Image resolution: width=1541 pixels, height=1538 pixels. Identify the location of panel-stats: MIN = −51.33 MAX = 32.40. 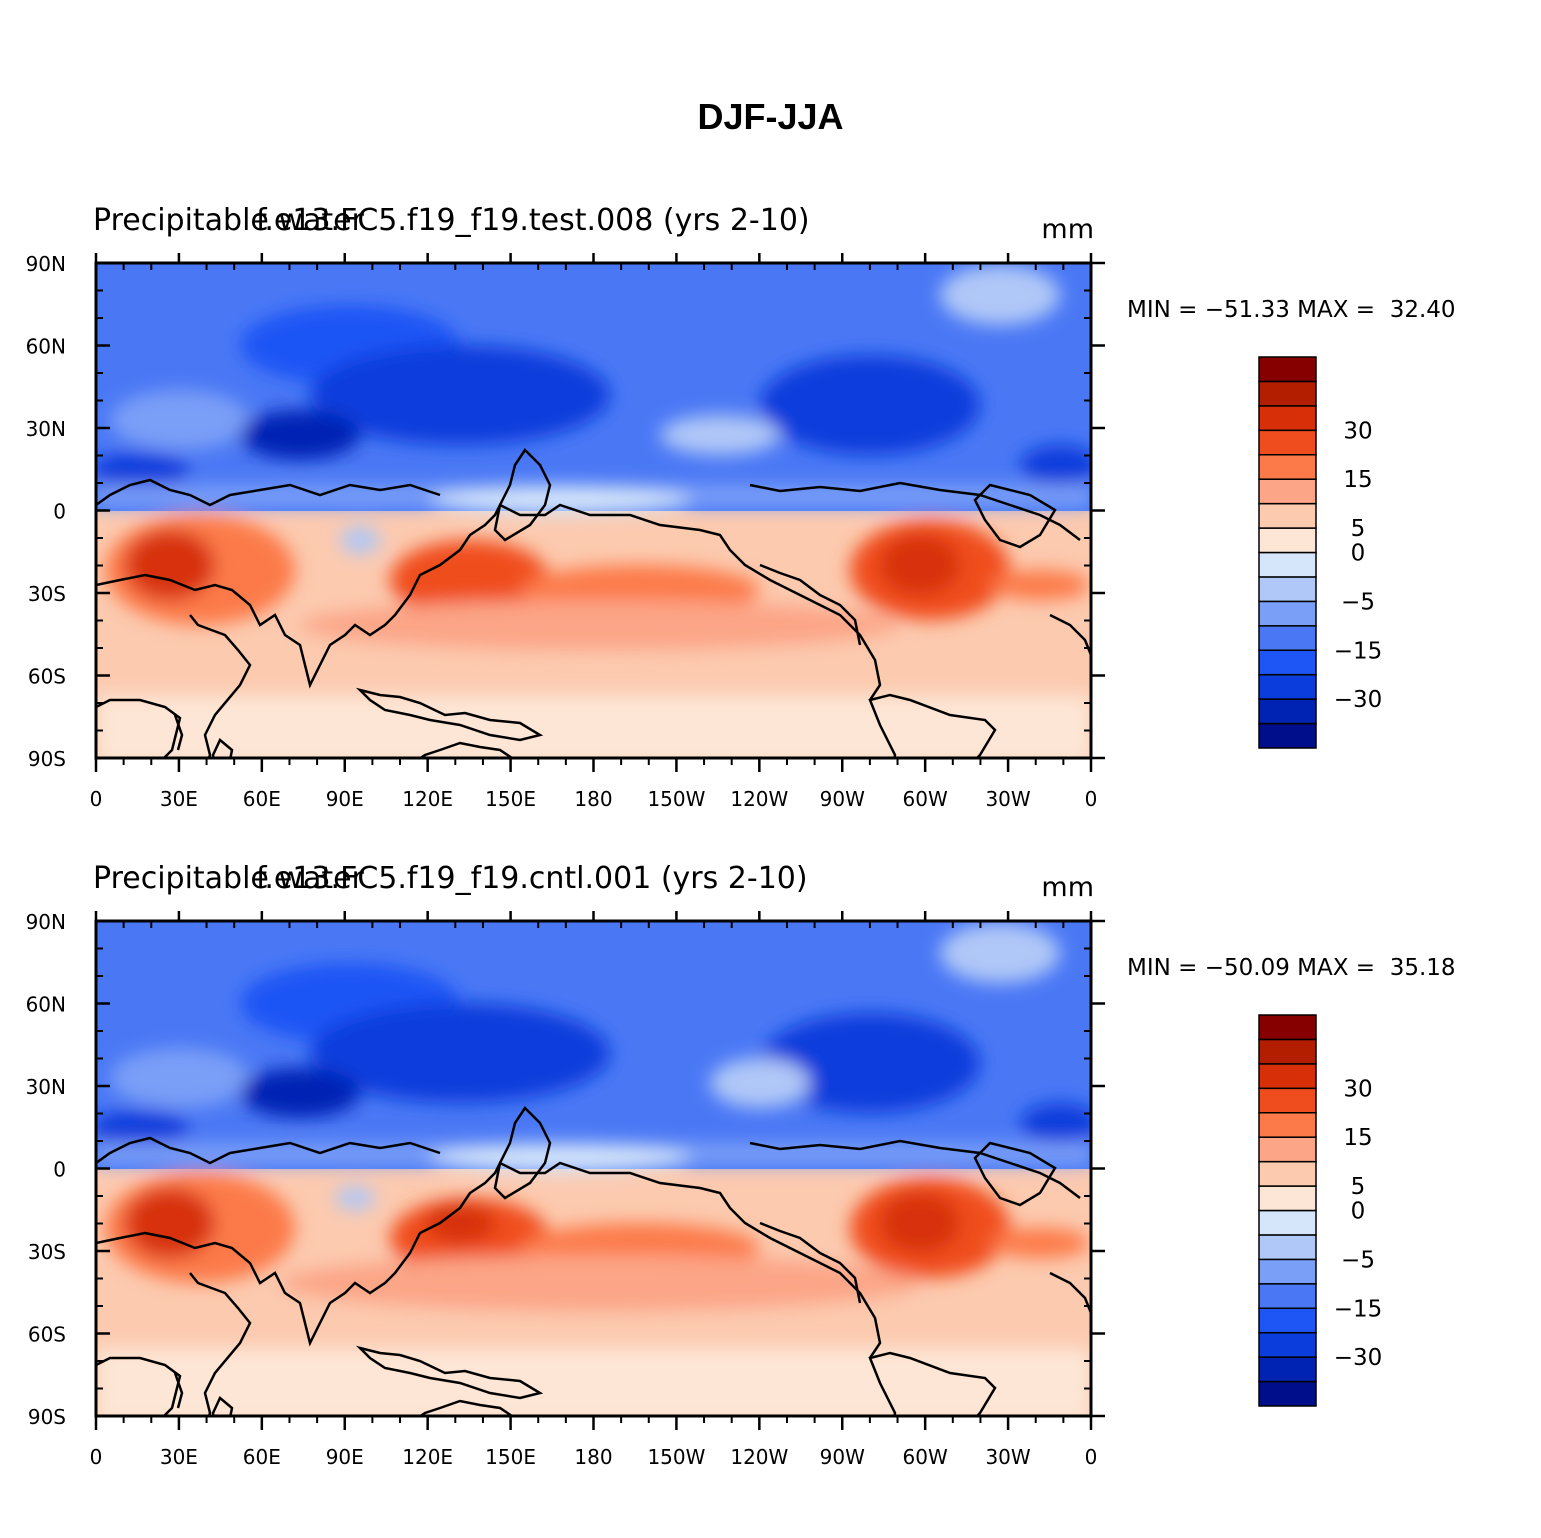
(1291, 310).